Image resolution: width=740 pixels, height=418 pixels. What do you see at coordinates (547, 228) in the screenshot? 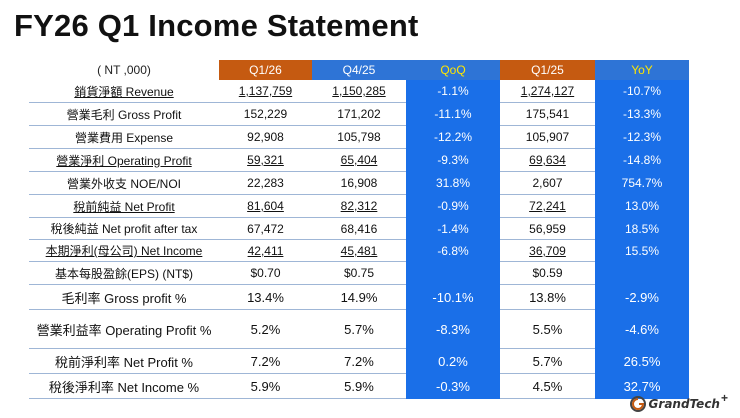
I see `cell-q1-25: 56,959` at bounding box center [547, 228].